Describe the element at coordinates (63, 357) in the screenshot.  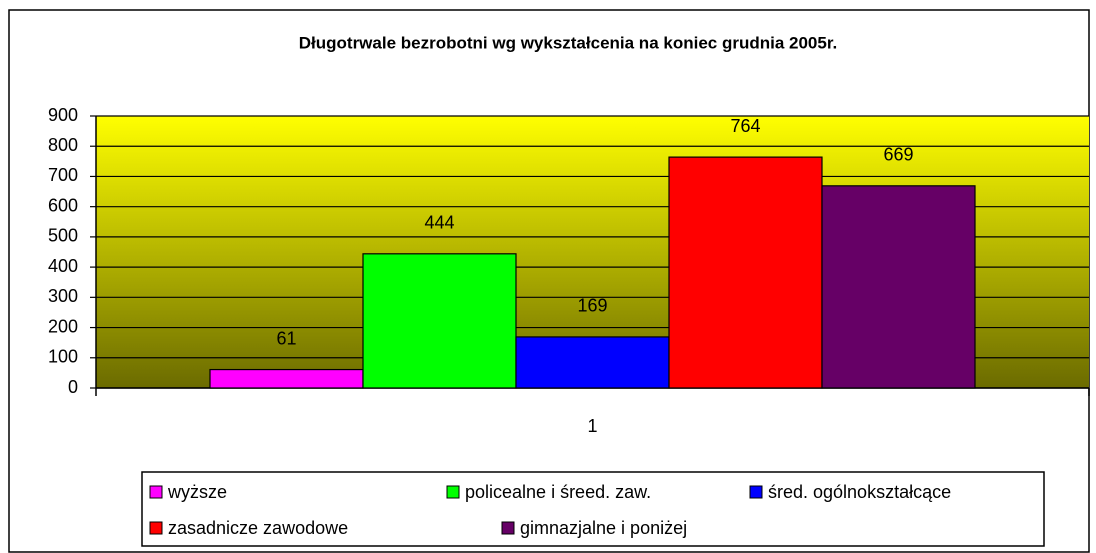
I see `y-tick-label: 100` at that location.